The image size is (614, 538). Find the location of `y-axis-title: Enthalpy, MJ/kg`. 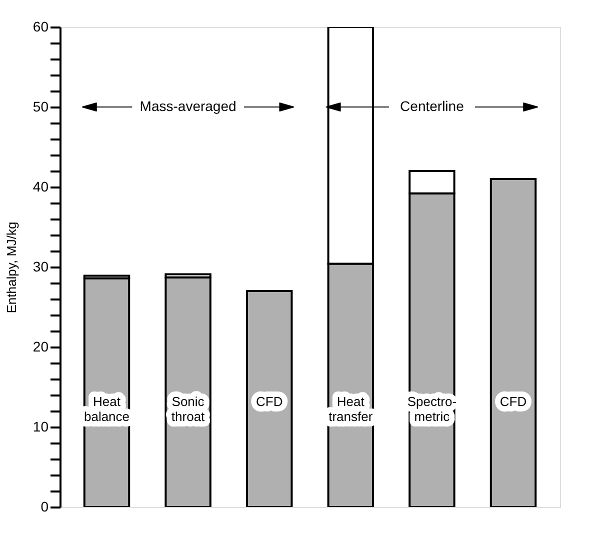

y-axis-title: Enthalpy, MJ/kg is located at coordinates (11, 268).